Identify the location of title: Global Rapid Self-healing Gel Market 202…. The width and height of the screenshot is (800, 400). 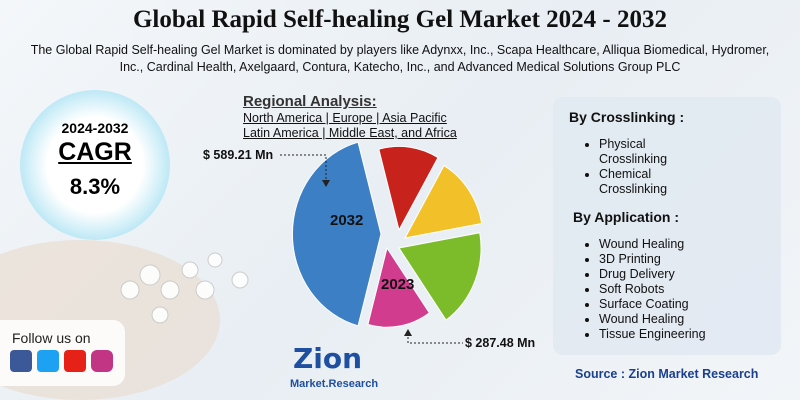
(400, 19).